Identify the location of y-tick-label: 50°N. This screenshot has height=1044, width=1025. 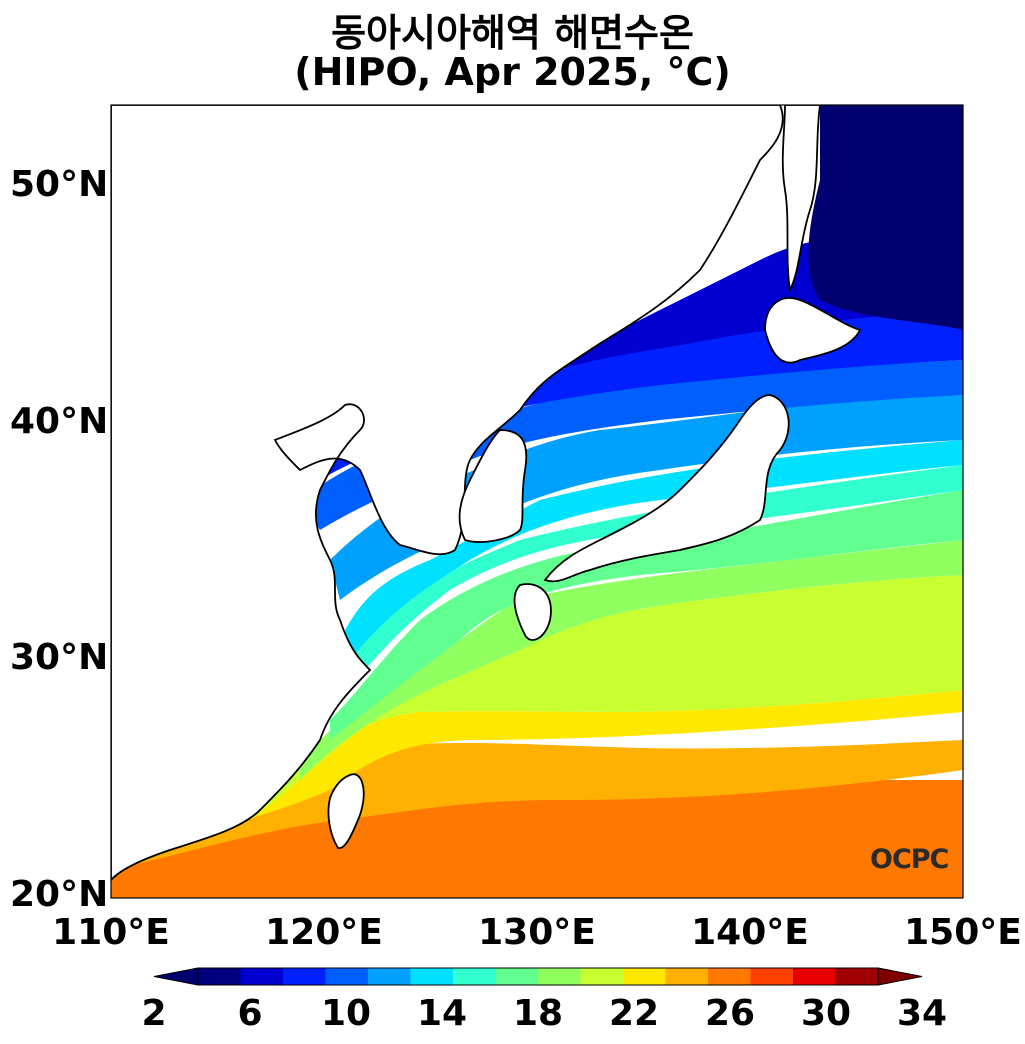
(59, 184).